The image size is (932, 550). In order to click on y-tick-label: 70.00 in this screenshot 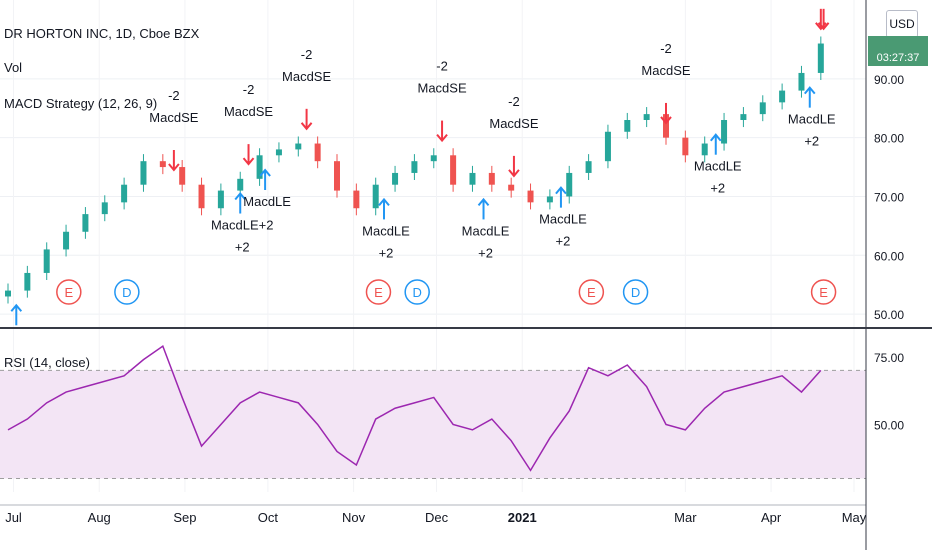, I will do `click(889, 197)`.